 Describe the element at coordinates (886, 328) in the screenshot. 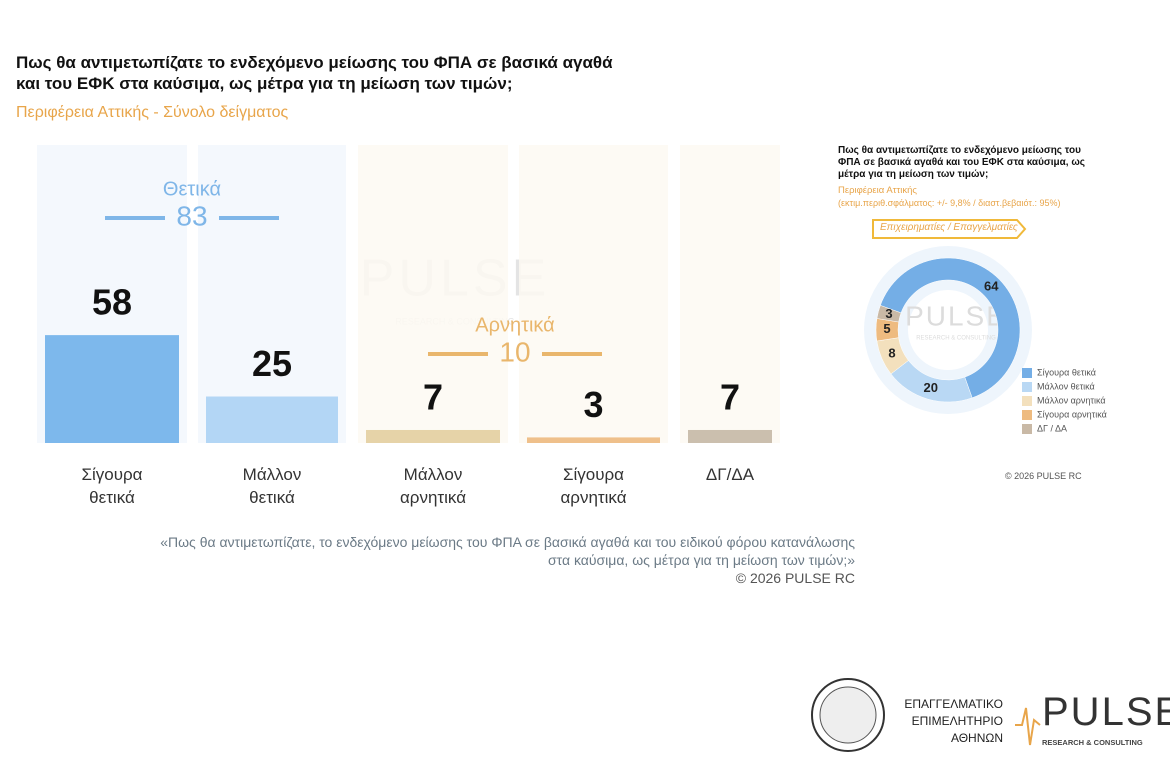

I see `value-label: 5` at that location.